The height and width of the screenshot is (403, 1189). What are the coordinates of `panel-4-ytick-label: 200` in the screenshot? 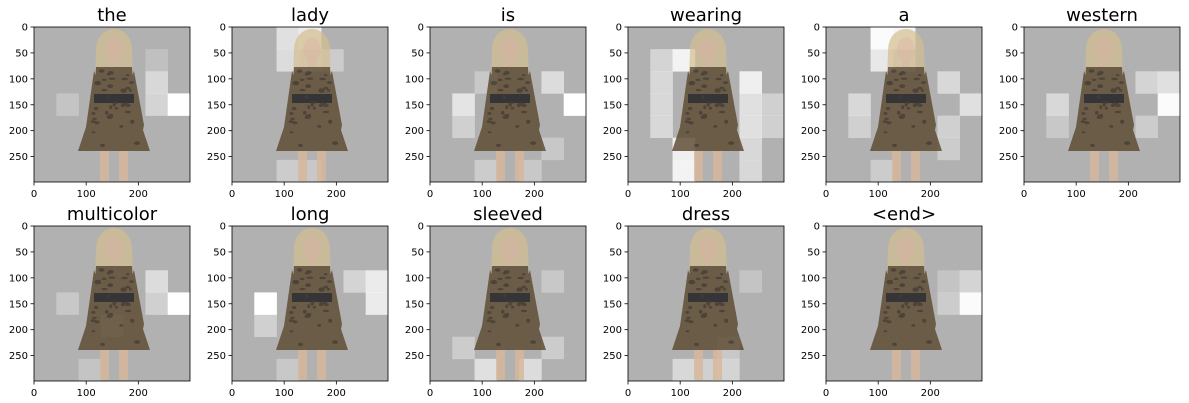 It's located at (612, 131).